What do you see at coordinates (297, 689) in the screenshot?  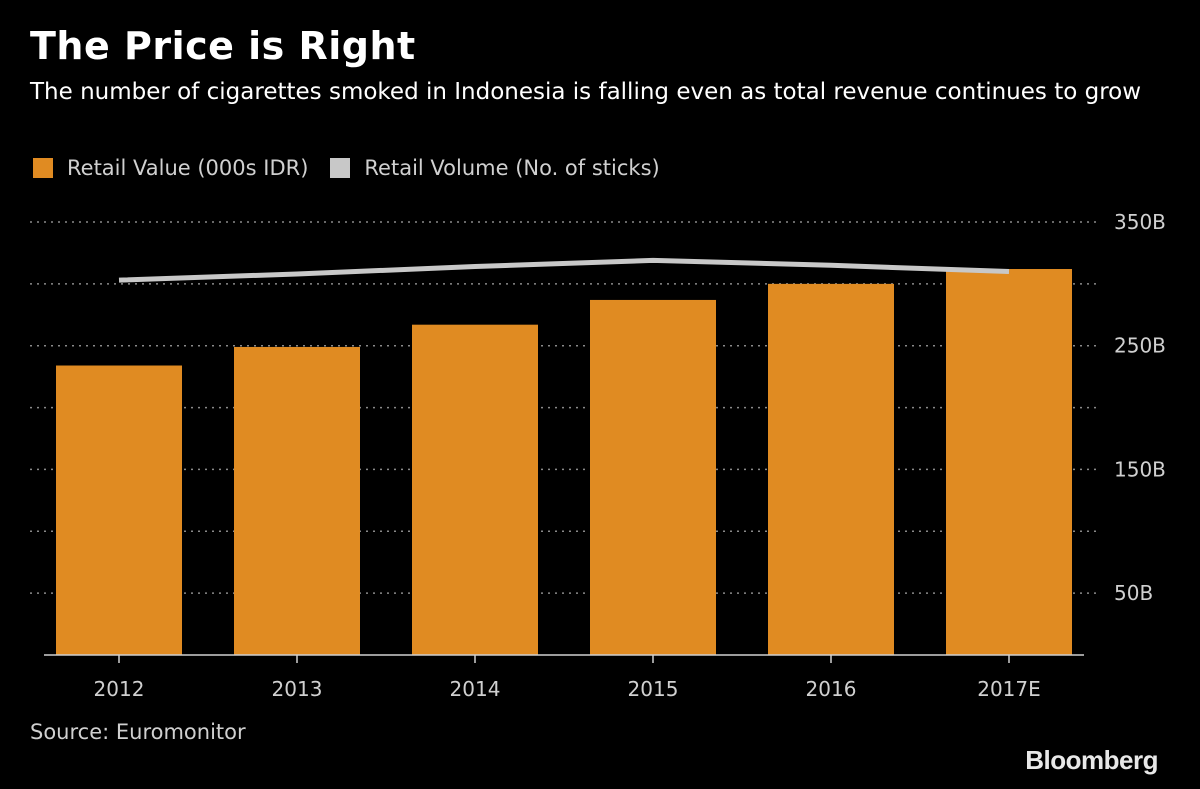 I see `x-tick-label: 2013` at bounding box center [297, 689].